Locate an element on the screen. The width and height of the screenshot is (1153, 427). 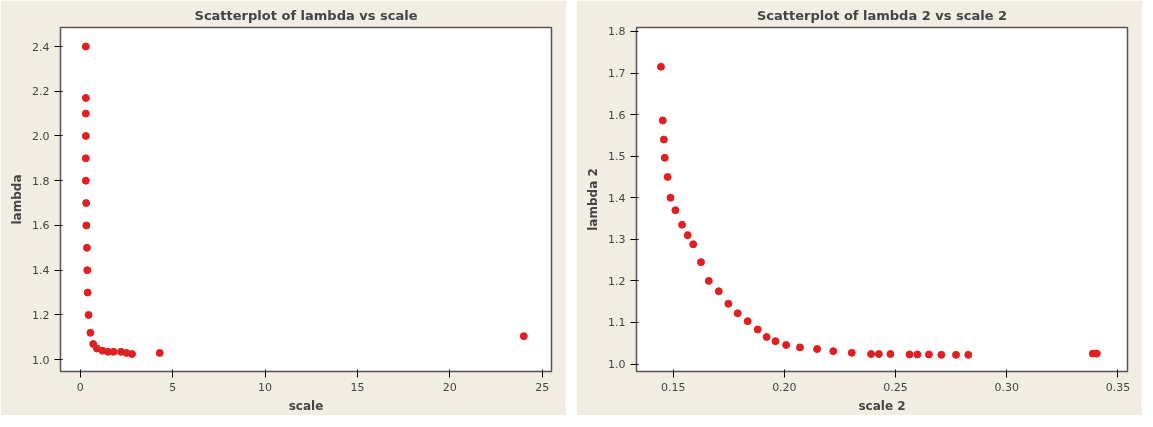
y-axis-title: lambda is located at coordinates (17, 199).